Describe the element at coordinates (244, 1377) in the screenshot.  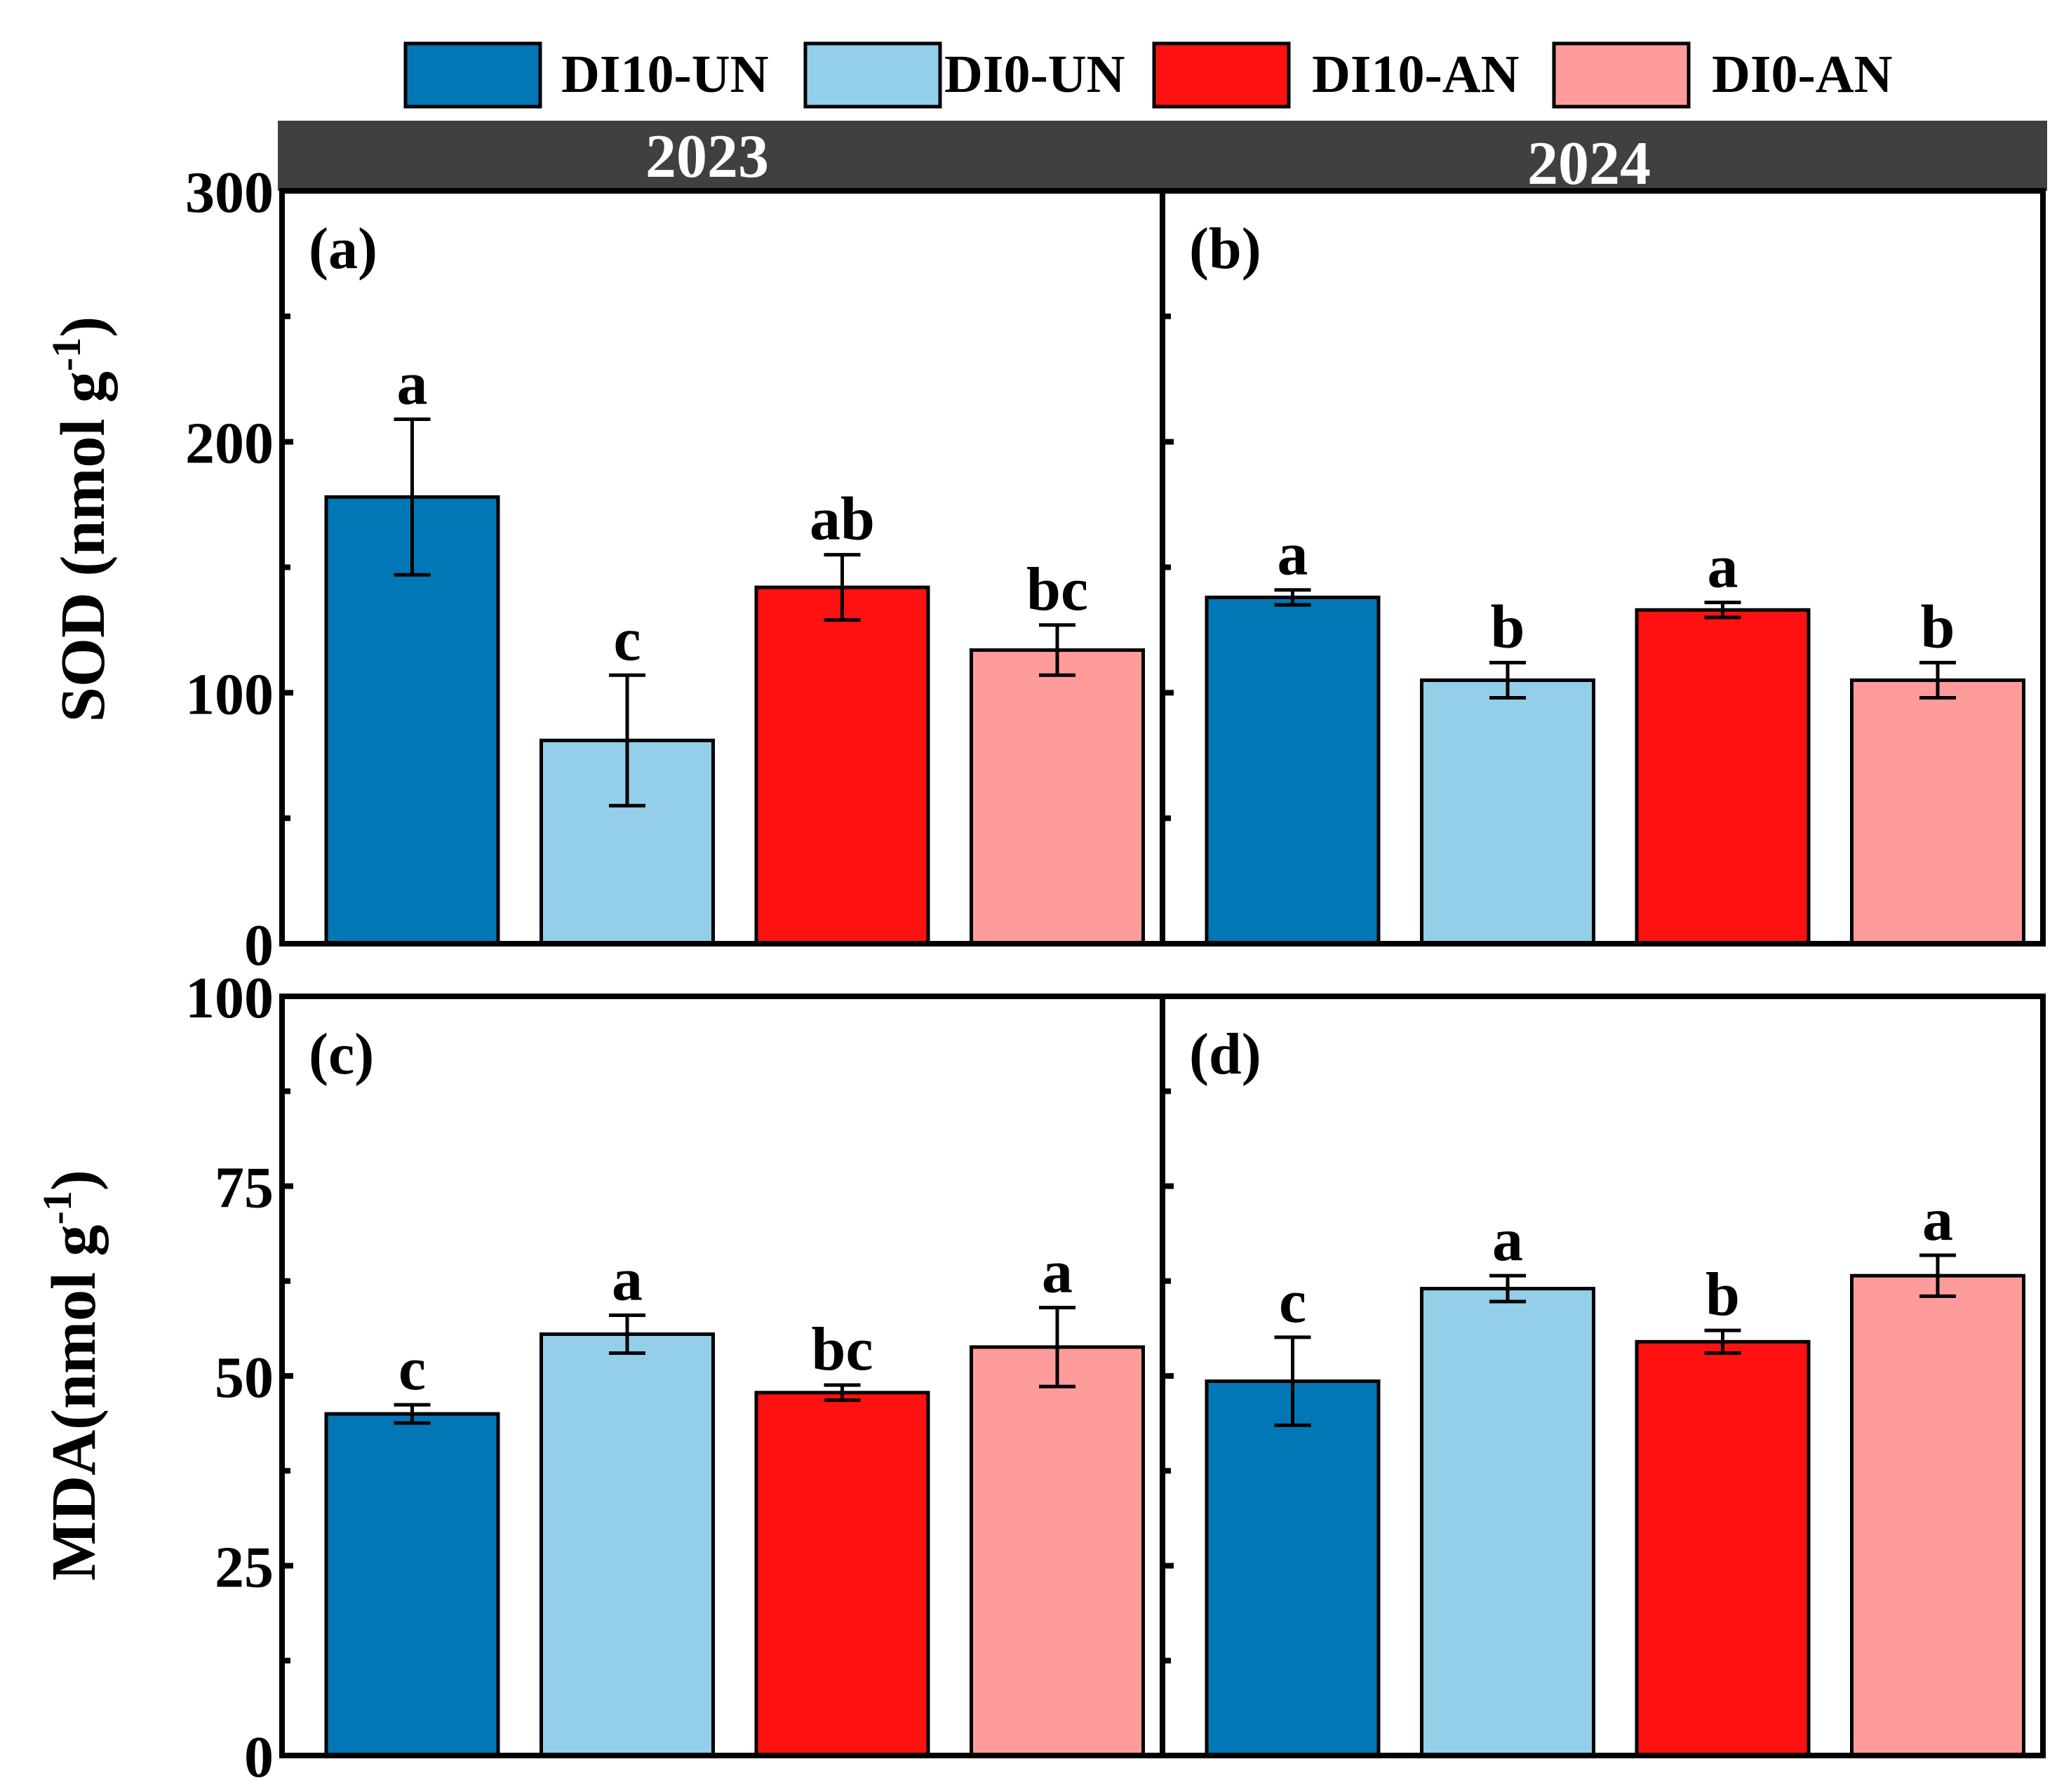
I see `y-tick-label: 50` at that location.